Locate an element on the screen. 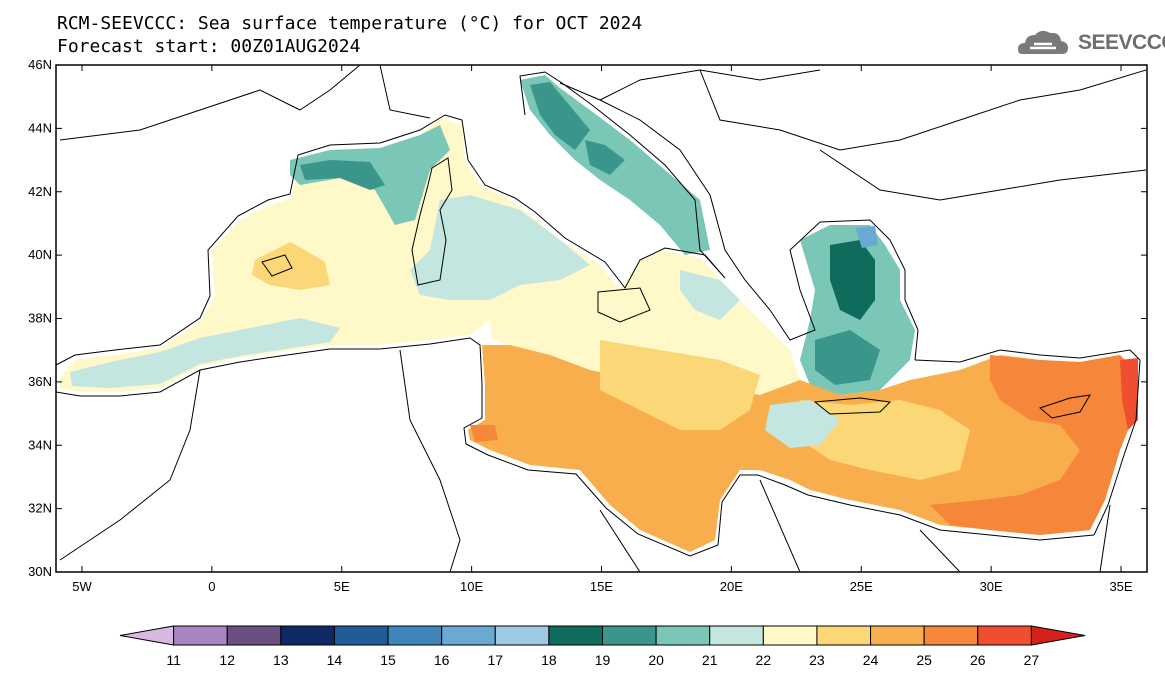 This screenshot has width=1165, height=682. south-aegean-mid is located at coordinates (847, 357).